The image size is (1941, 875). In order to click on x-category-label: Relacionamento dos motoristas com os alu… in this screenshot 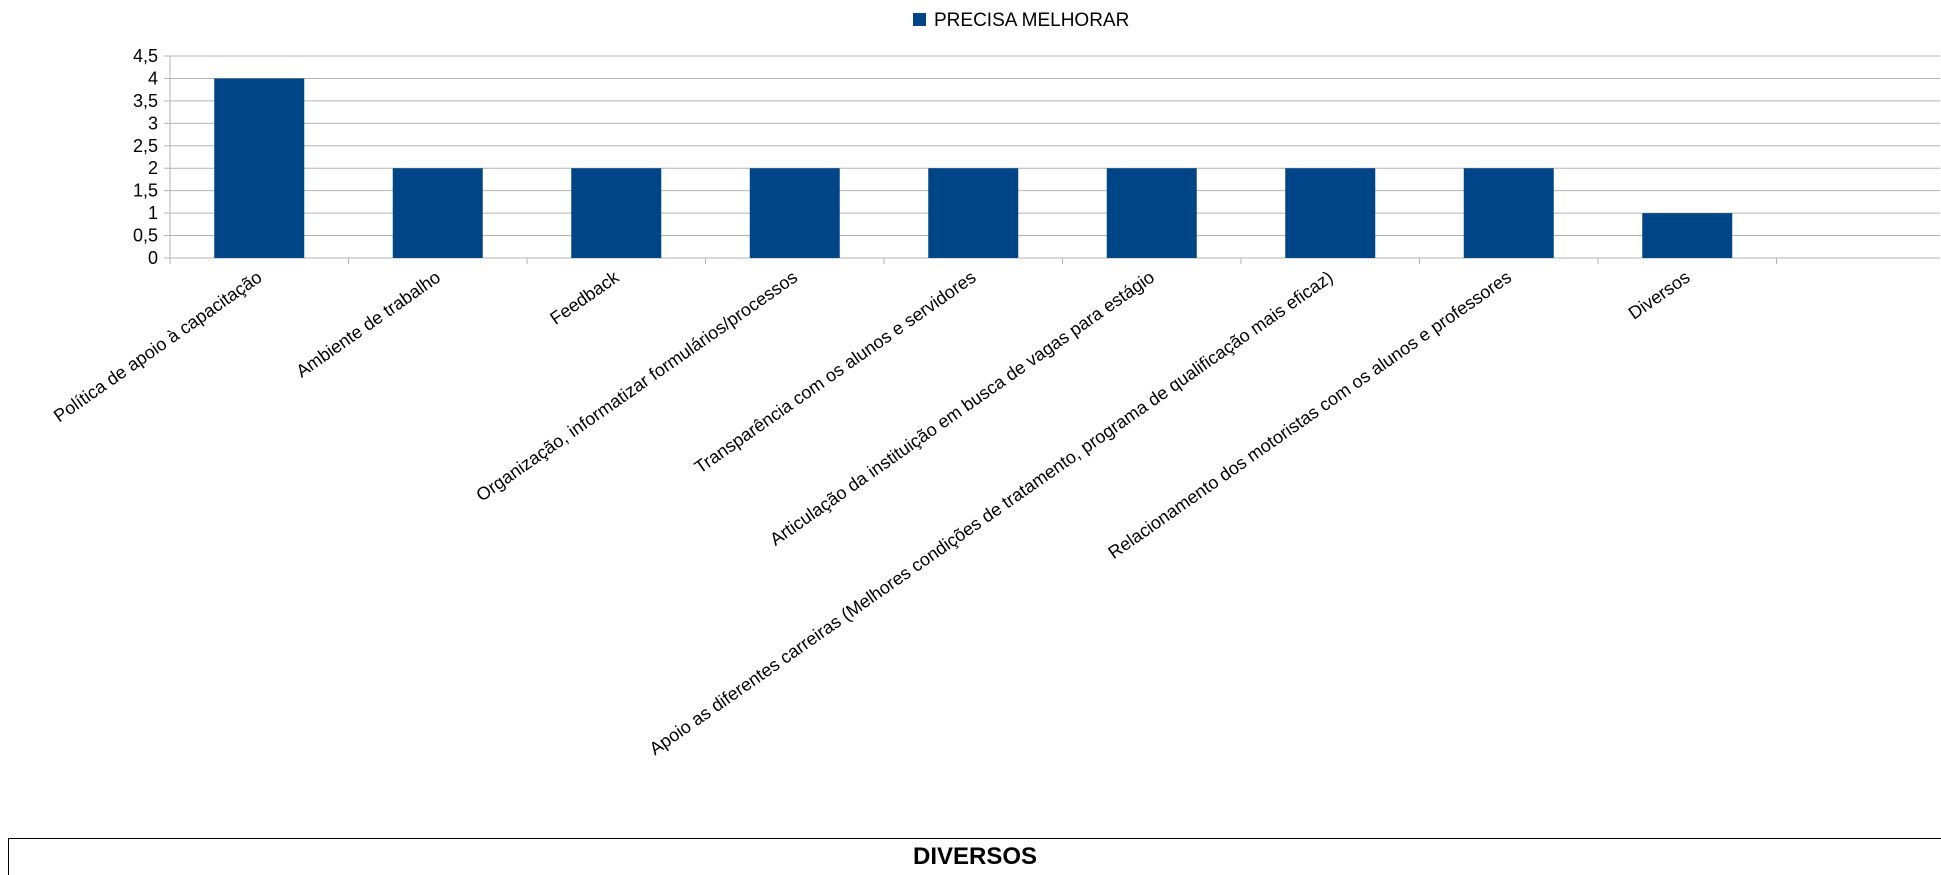, I will do `click(1309, 415)`.